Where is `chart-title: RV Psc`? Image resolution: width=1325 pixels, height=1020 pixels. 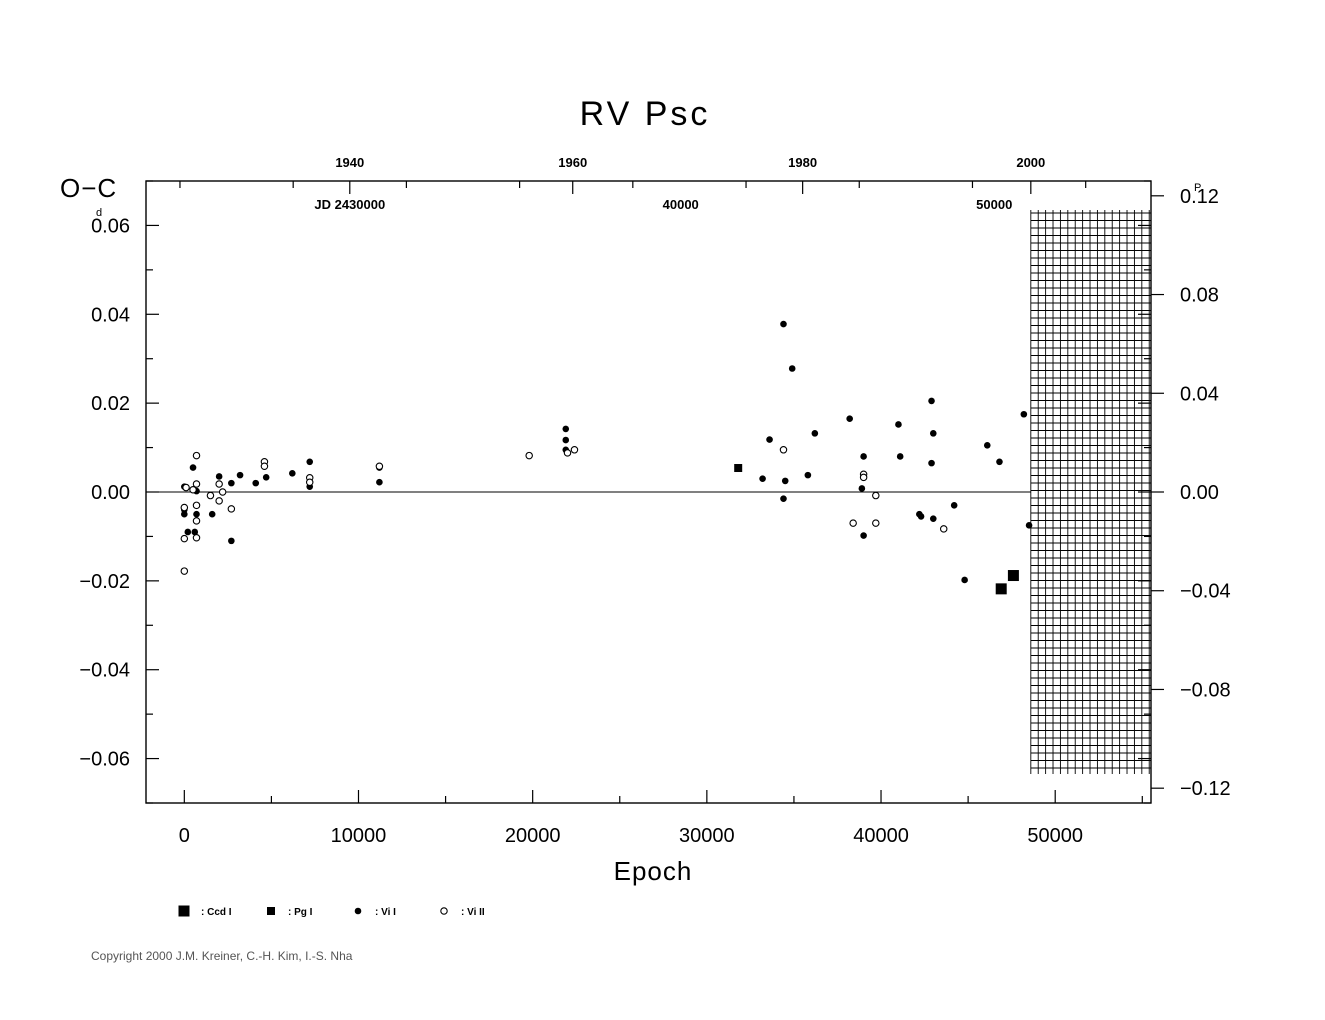
chart-title: RV Psc is located at coordinates (645, 114).